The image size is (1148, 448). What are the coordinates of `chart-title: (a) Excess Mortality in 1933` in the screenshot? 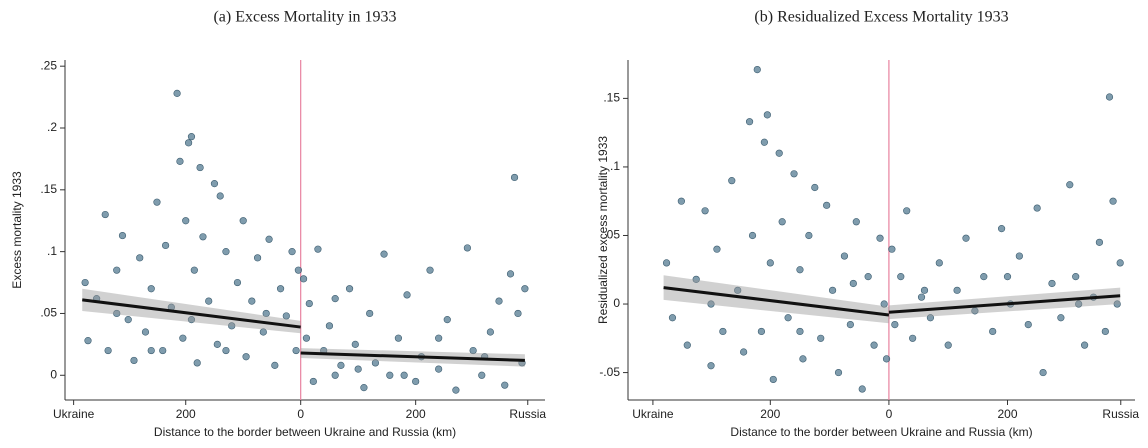 It's located at (304, 17).